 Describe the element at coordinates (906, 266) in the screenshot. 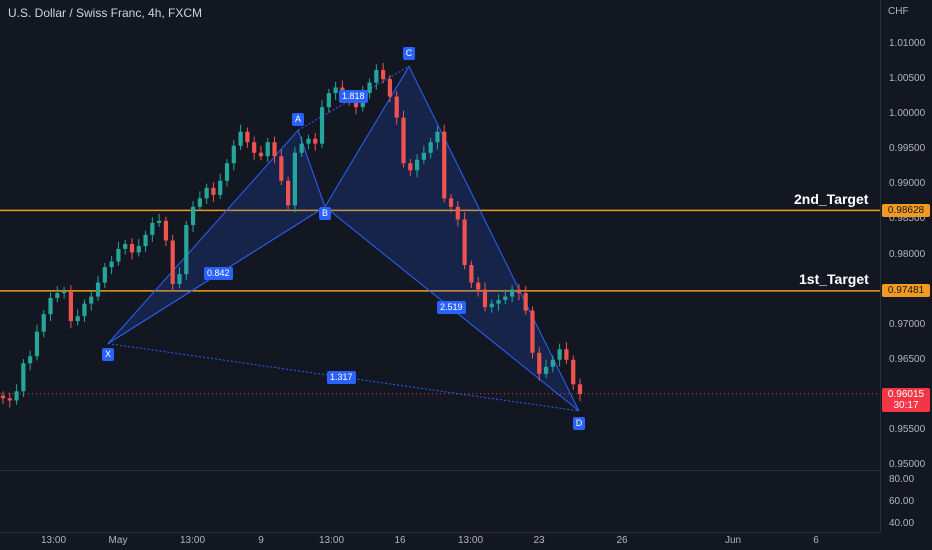

I see `price-axis` at that location.